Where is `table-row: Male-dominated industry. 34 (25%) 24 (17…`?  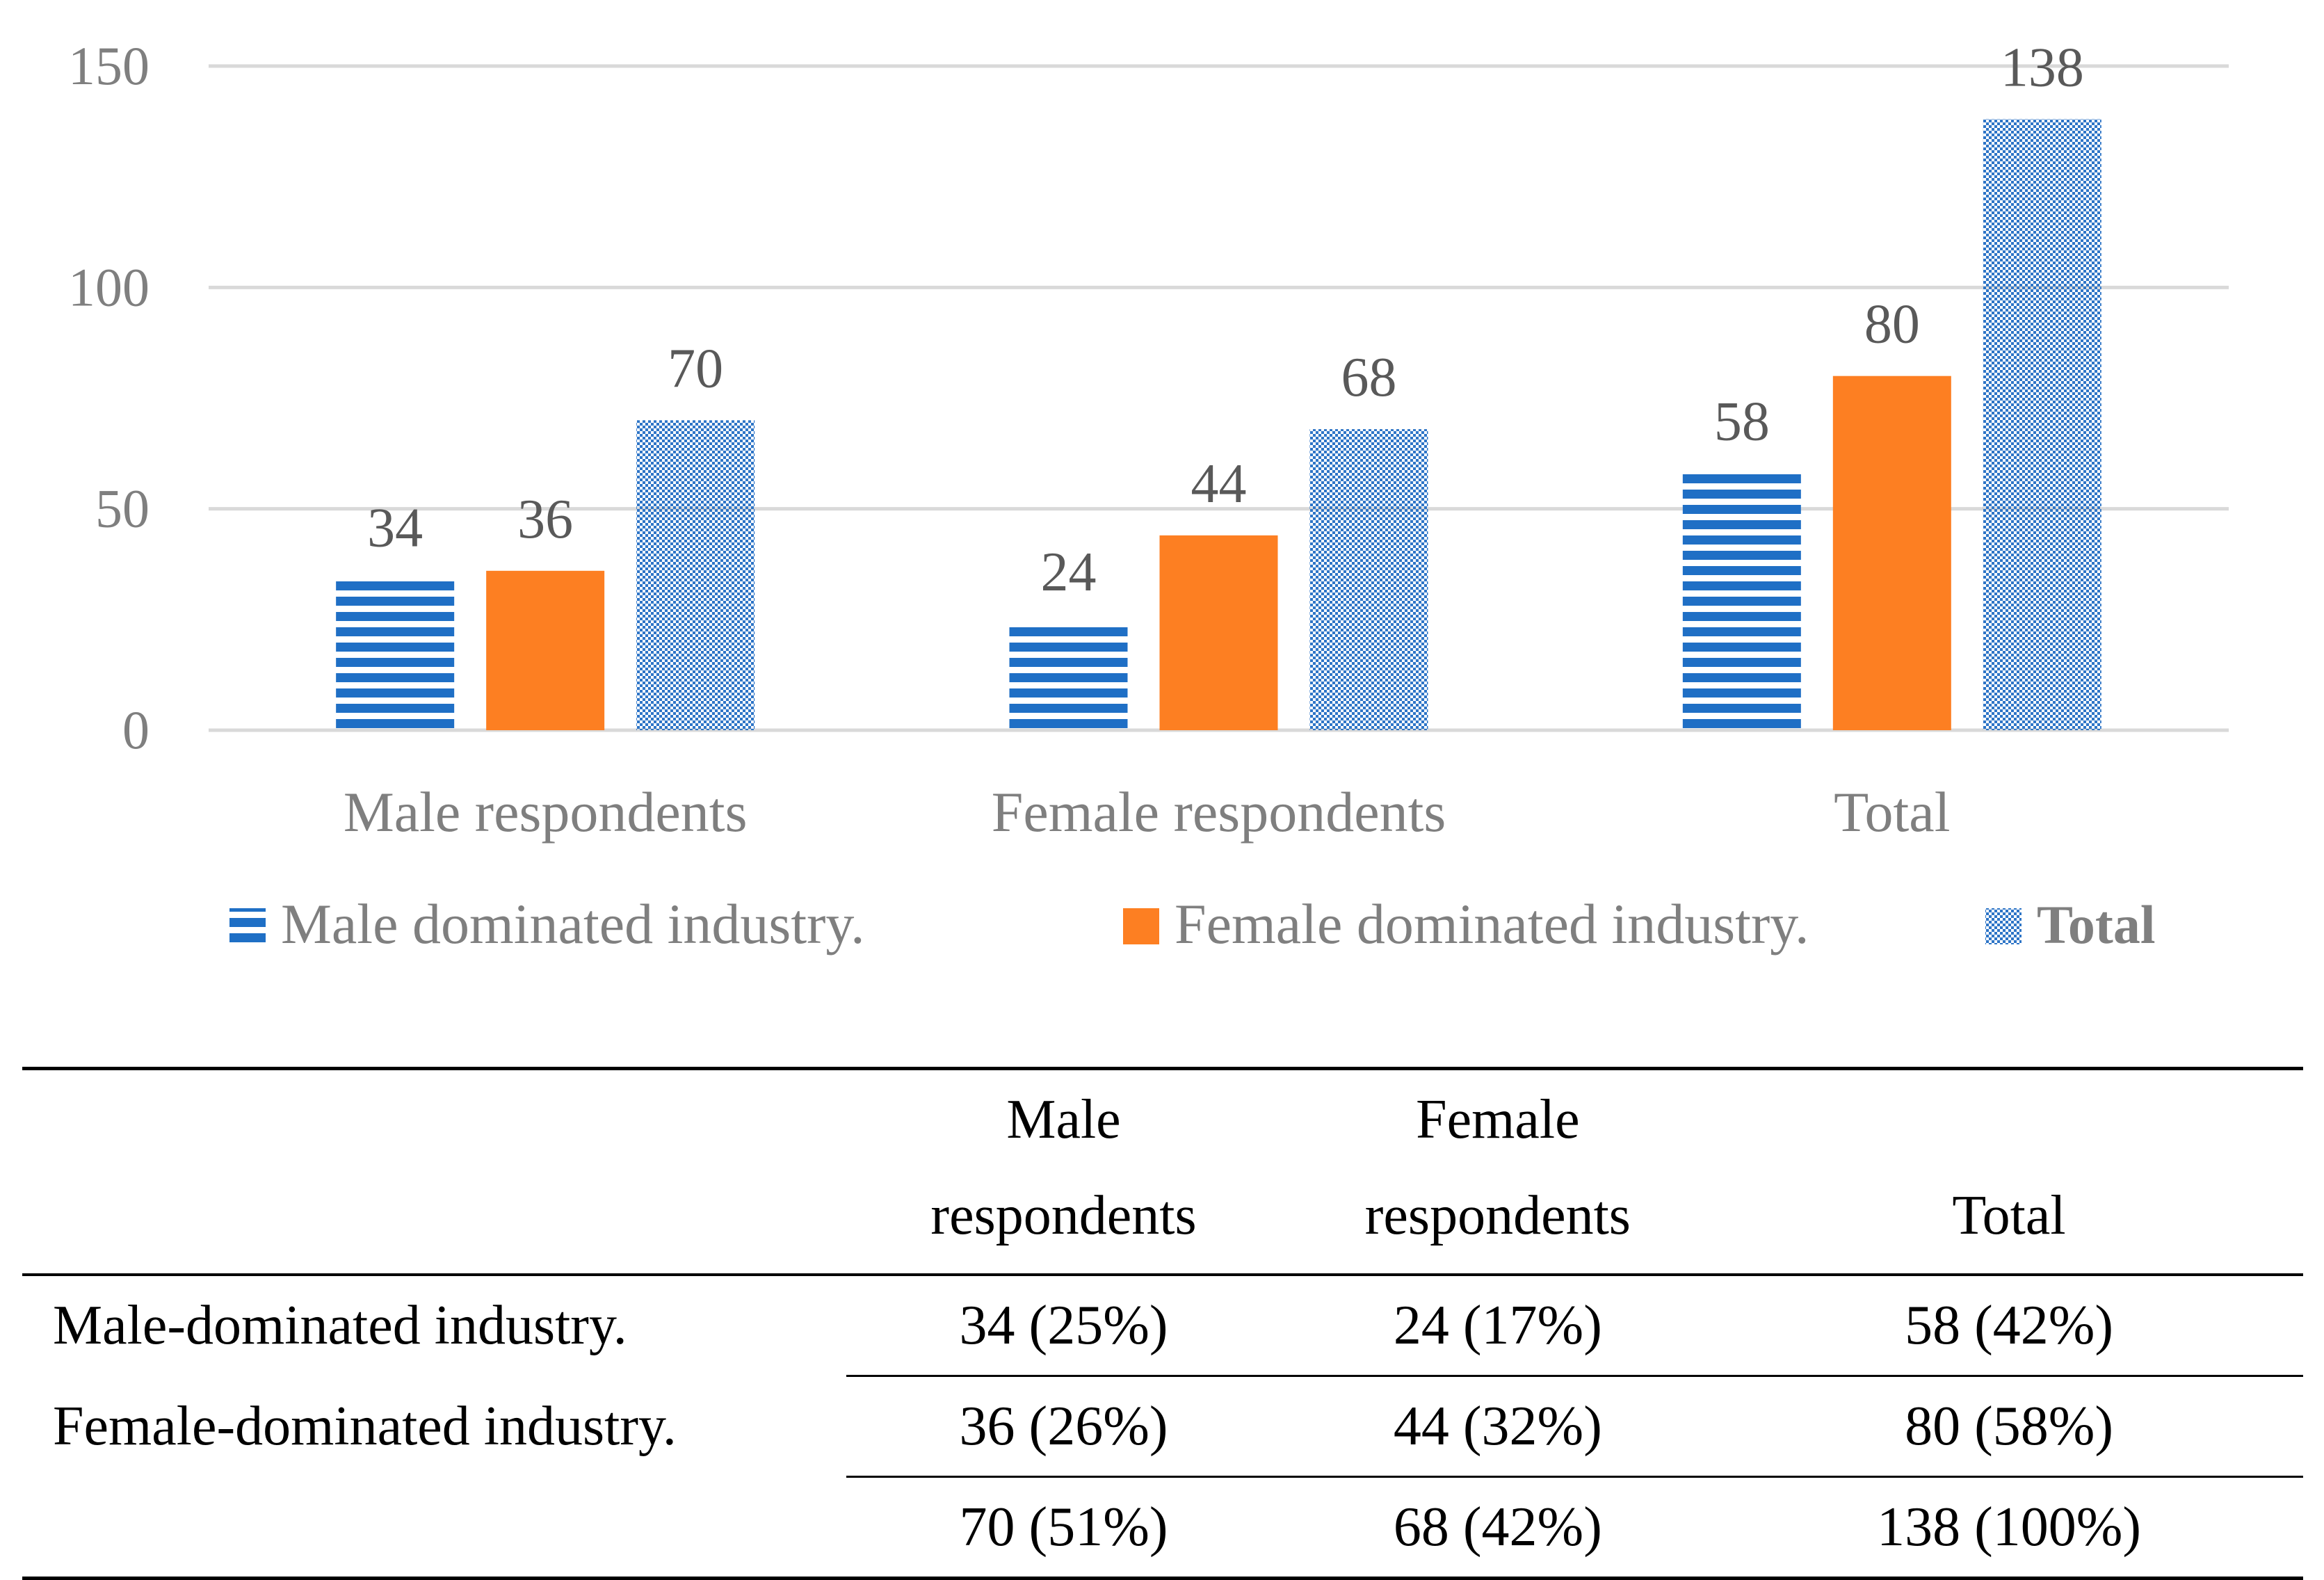 table-row: Male-dominated industry. 34 (25%) 24 (17… is located at coordinates (1163, 1326).